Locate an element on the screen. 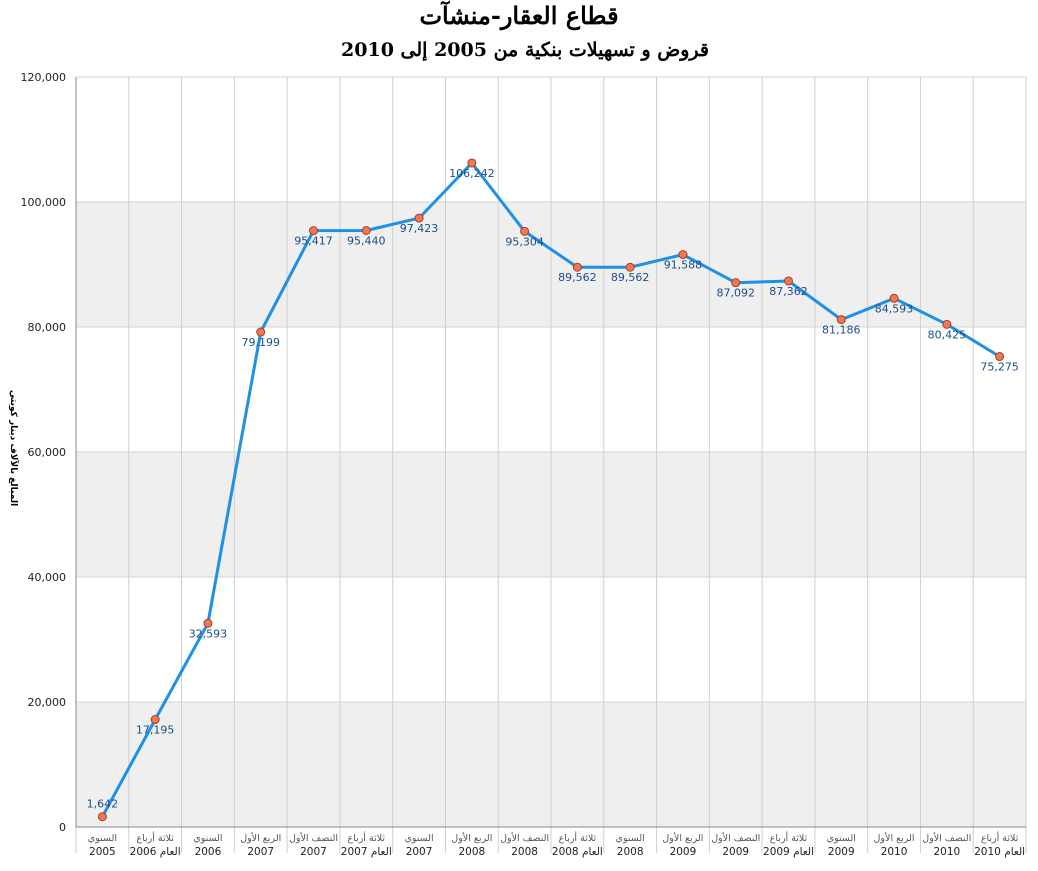  y-tick-label: 20,000 is located at coordinates (47, 702).